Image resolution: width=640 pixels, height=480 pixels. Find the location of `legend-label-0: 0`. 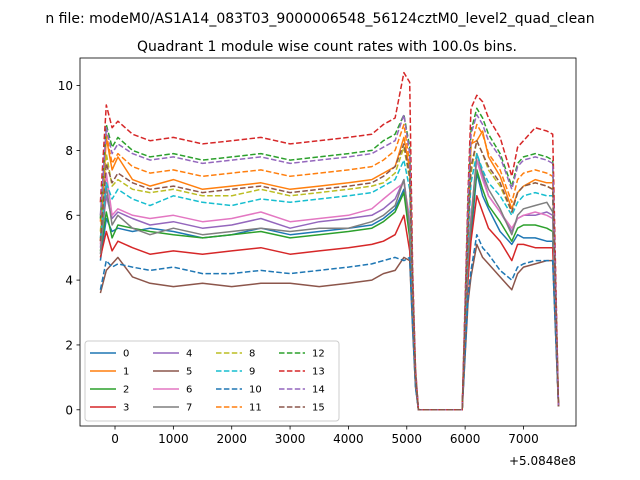

legend-label-0: 0 is located at coordinates (126, 354).